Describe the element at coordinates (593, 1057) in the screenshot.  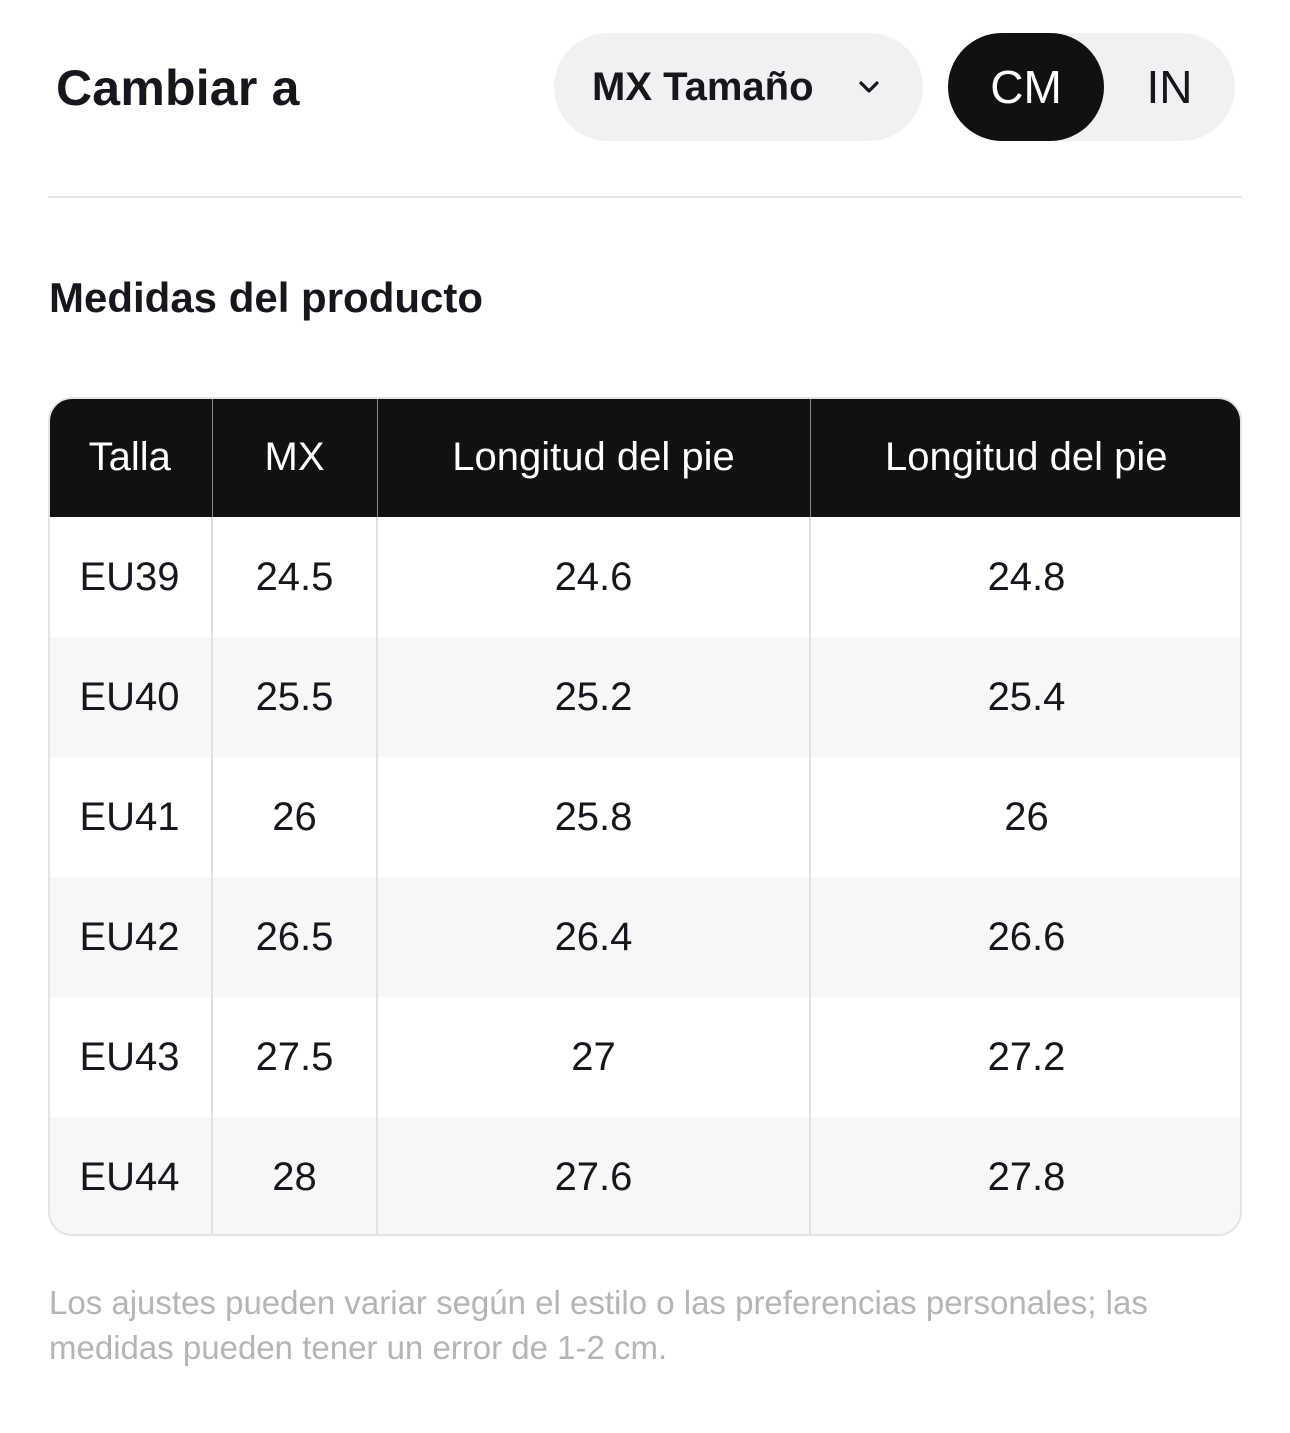
I see `table-cell: 27` at that location.